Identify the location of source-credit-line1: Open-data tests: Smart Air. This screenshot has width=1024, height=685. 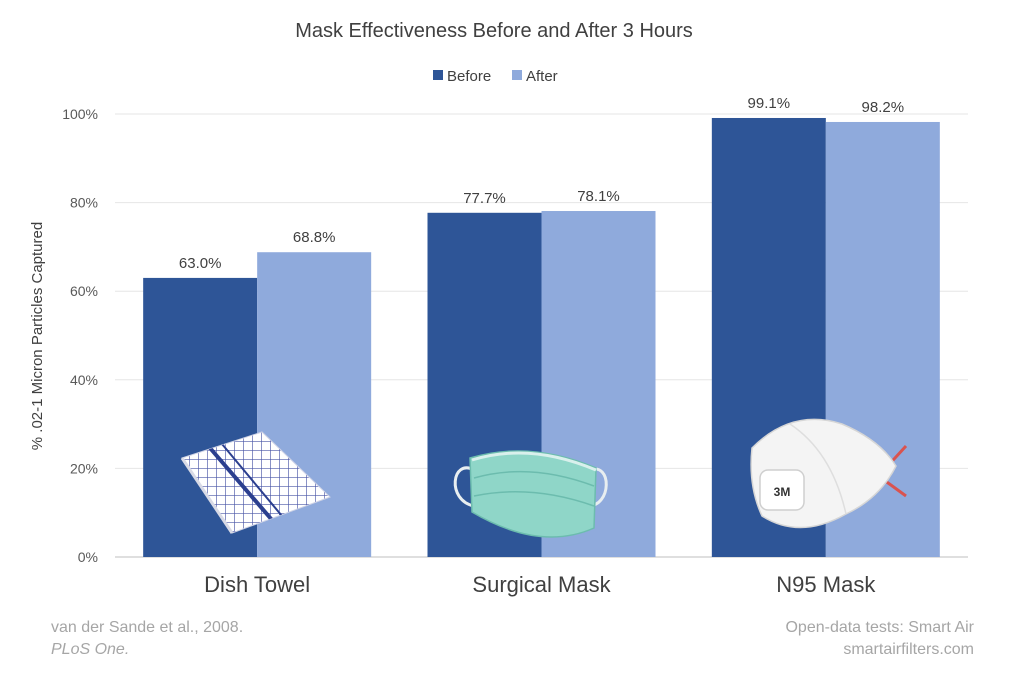
(879, 627).